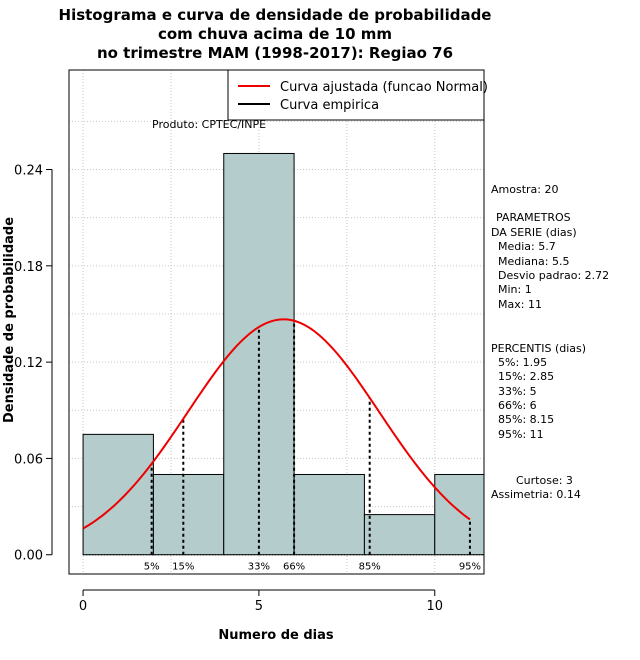 Image resolution: width=640 pixels, height=660 pixels. I want to click on stat-p5: 5%: 1.95, so click(522, 362).